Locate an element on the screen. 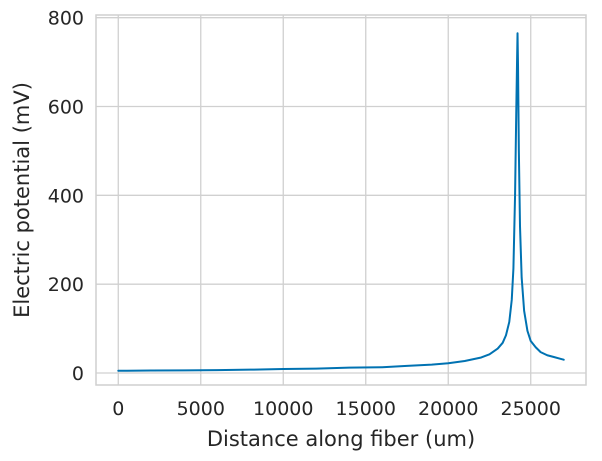 This screenshot has width=602, height=461. x-tick-label: 5000 is located at coordinates (201, 409).